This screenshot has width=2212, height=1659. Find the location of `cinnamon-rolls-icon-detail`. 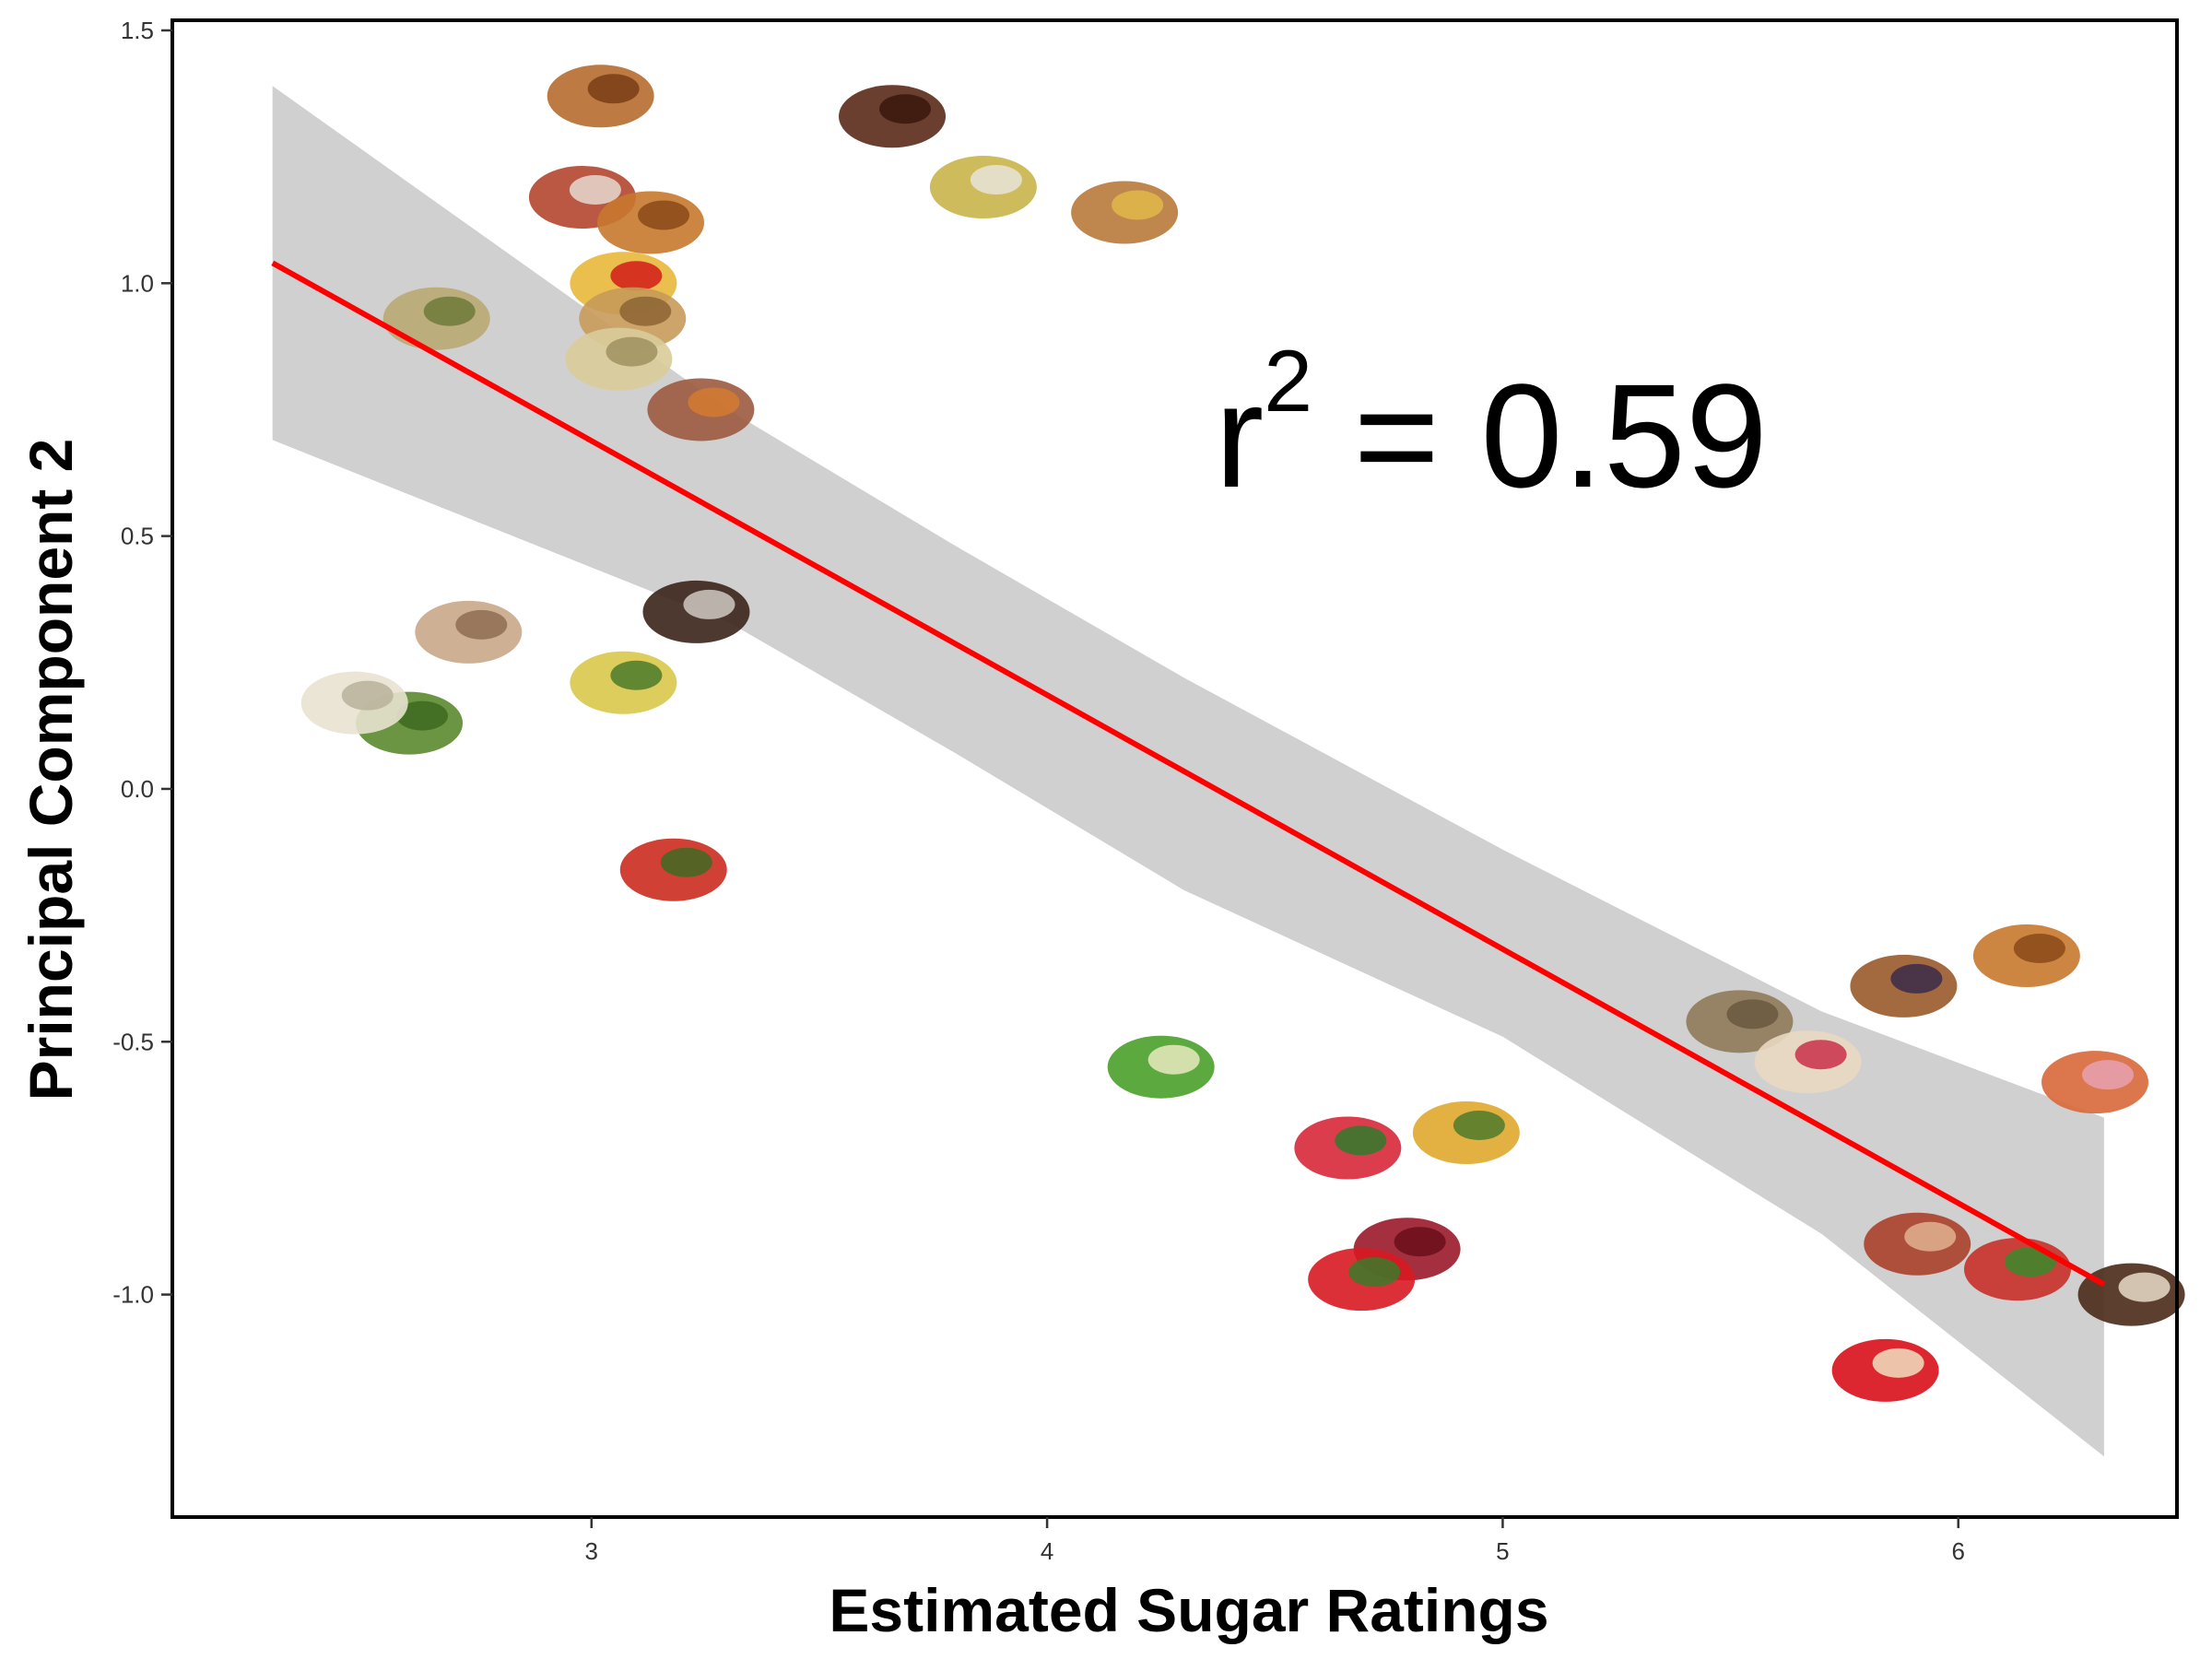

cinnamon-rolls-icon-detail is located at coordinates (2039, 948).